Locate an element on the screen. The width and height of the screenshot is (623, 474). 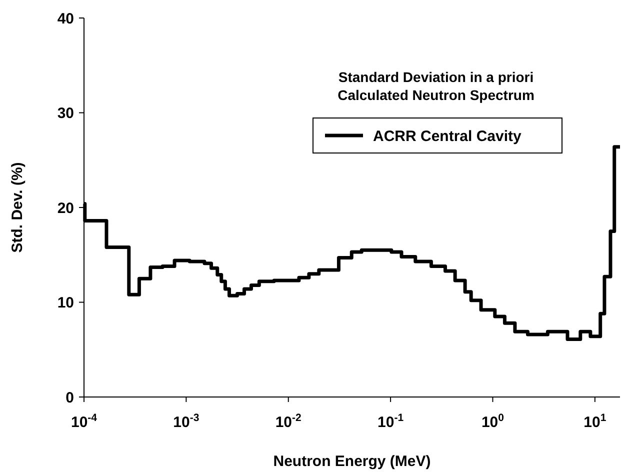
x-axis-title: Neutron Energy (MeV) is located at coordinates (352, 461).